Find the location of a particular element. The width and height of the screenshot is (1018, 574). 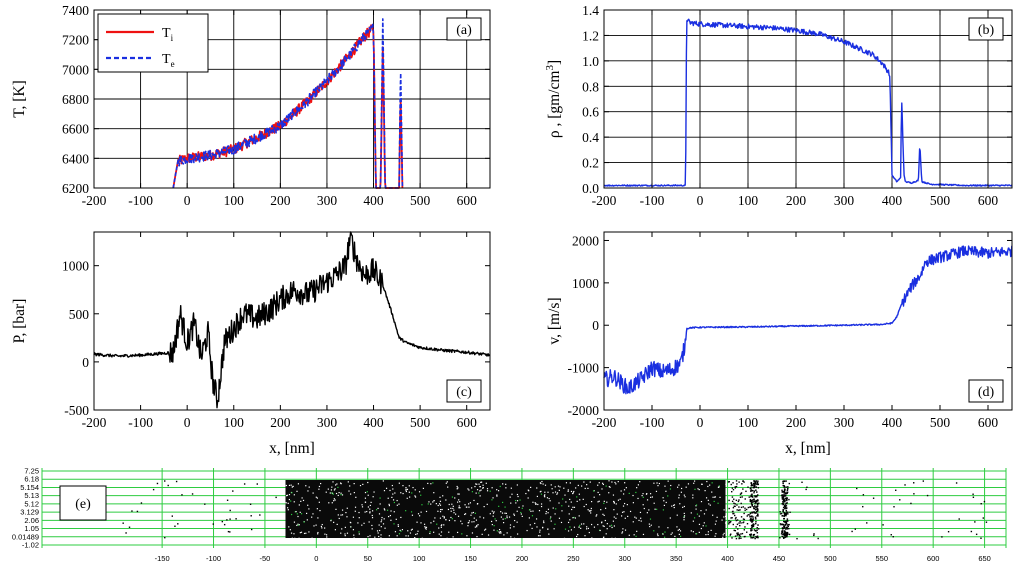

x-tick-label: 100 is located at coordinates (748, 422).